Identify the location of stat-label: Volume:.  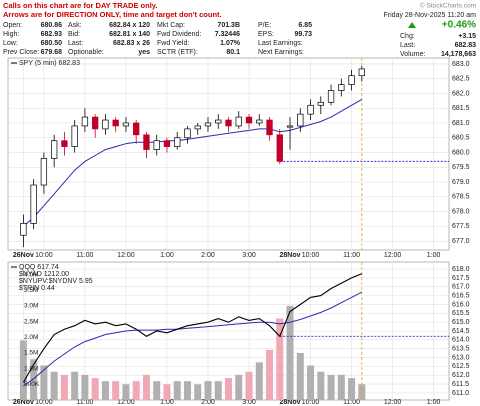
(412, 54).